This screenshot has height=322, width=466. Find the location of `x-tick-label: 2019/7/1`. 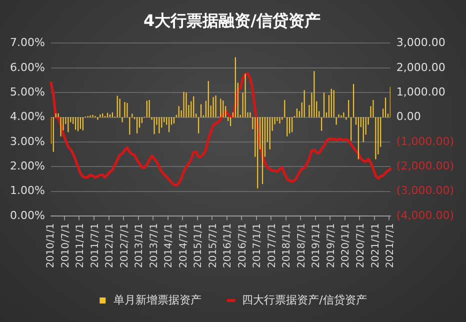

x-tick-label: 2019/7/1 is located at coordinates (331, 245).